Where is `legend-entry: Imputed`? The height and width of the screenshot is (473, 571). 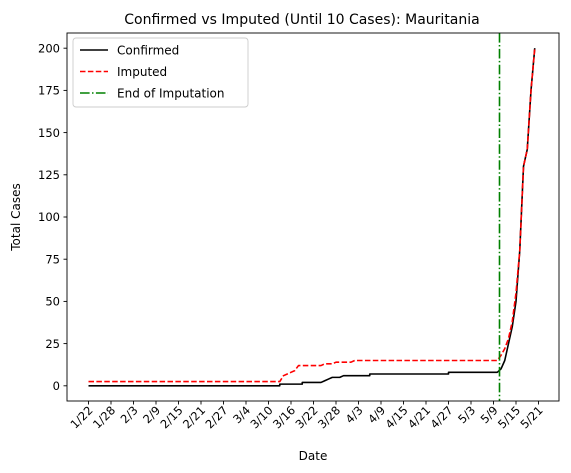 legend-entry: Imputed is located at coordinates (142, 72).